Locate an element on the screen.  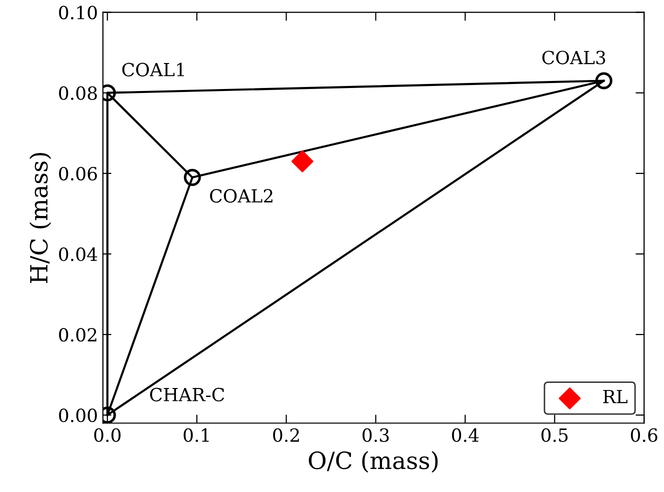
annotation: COAL1 is located at coordinates (153, 69).